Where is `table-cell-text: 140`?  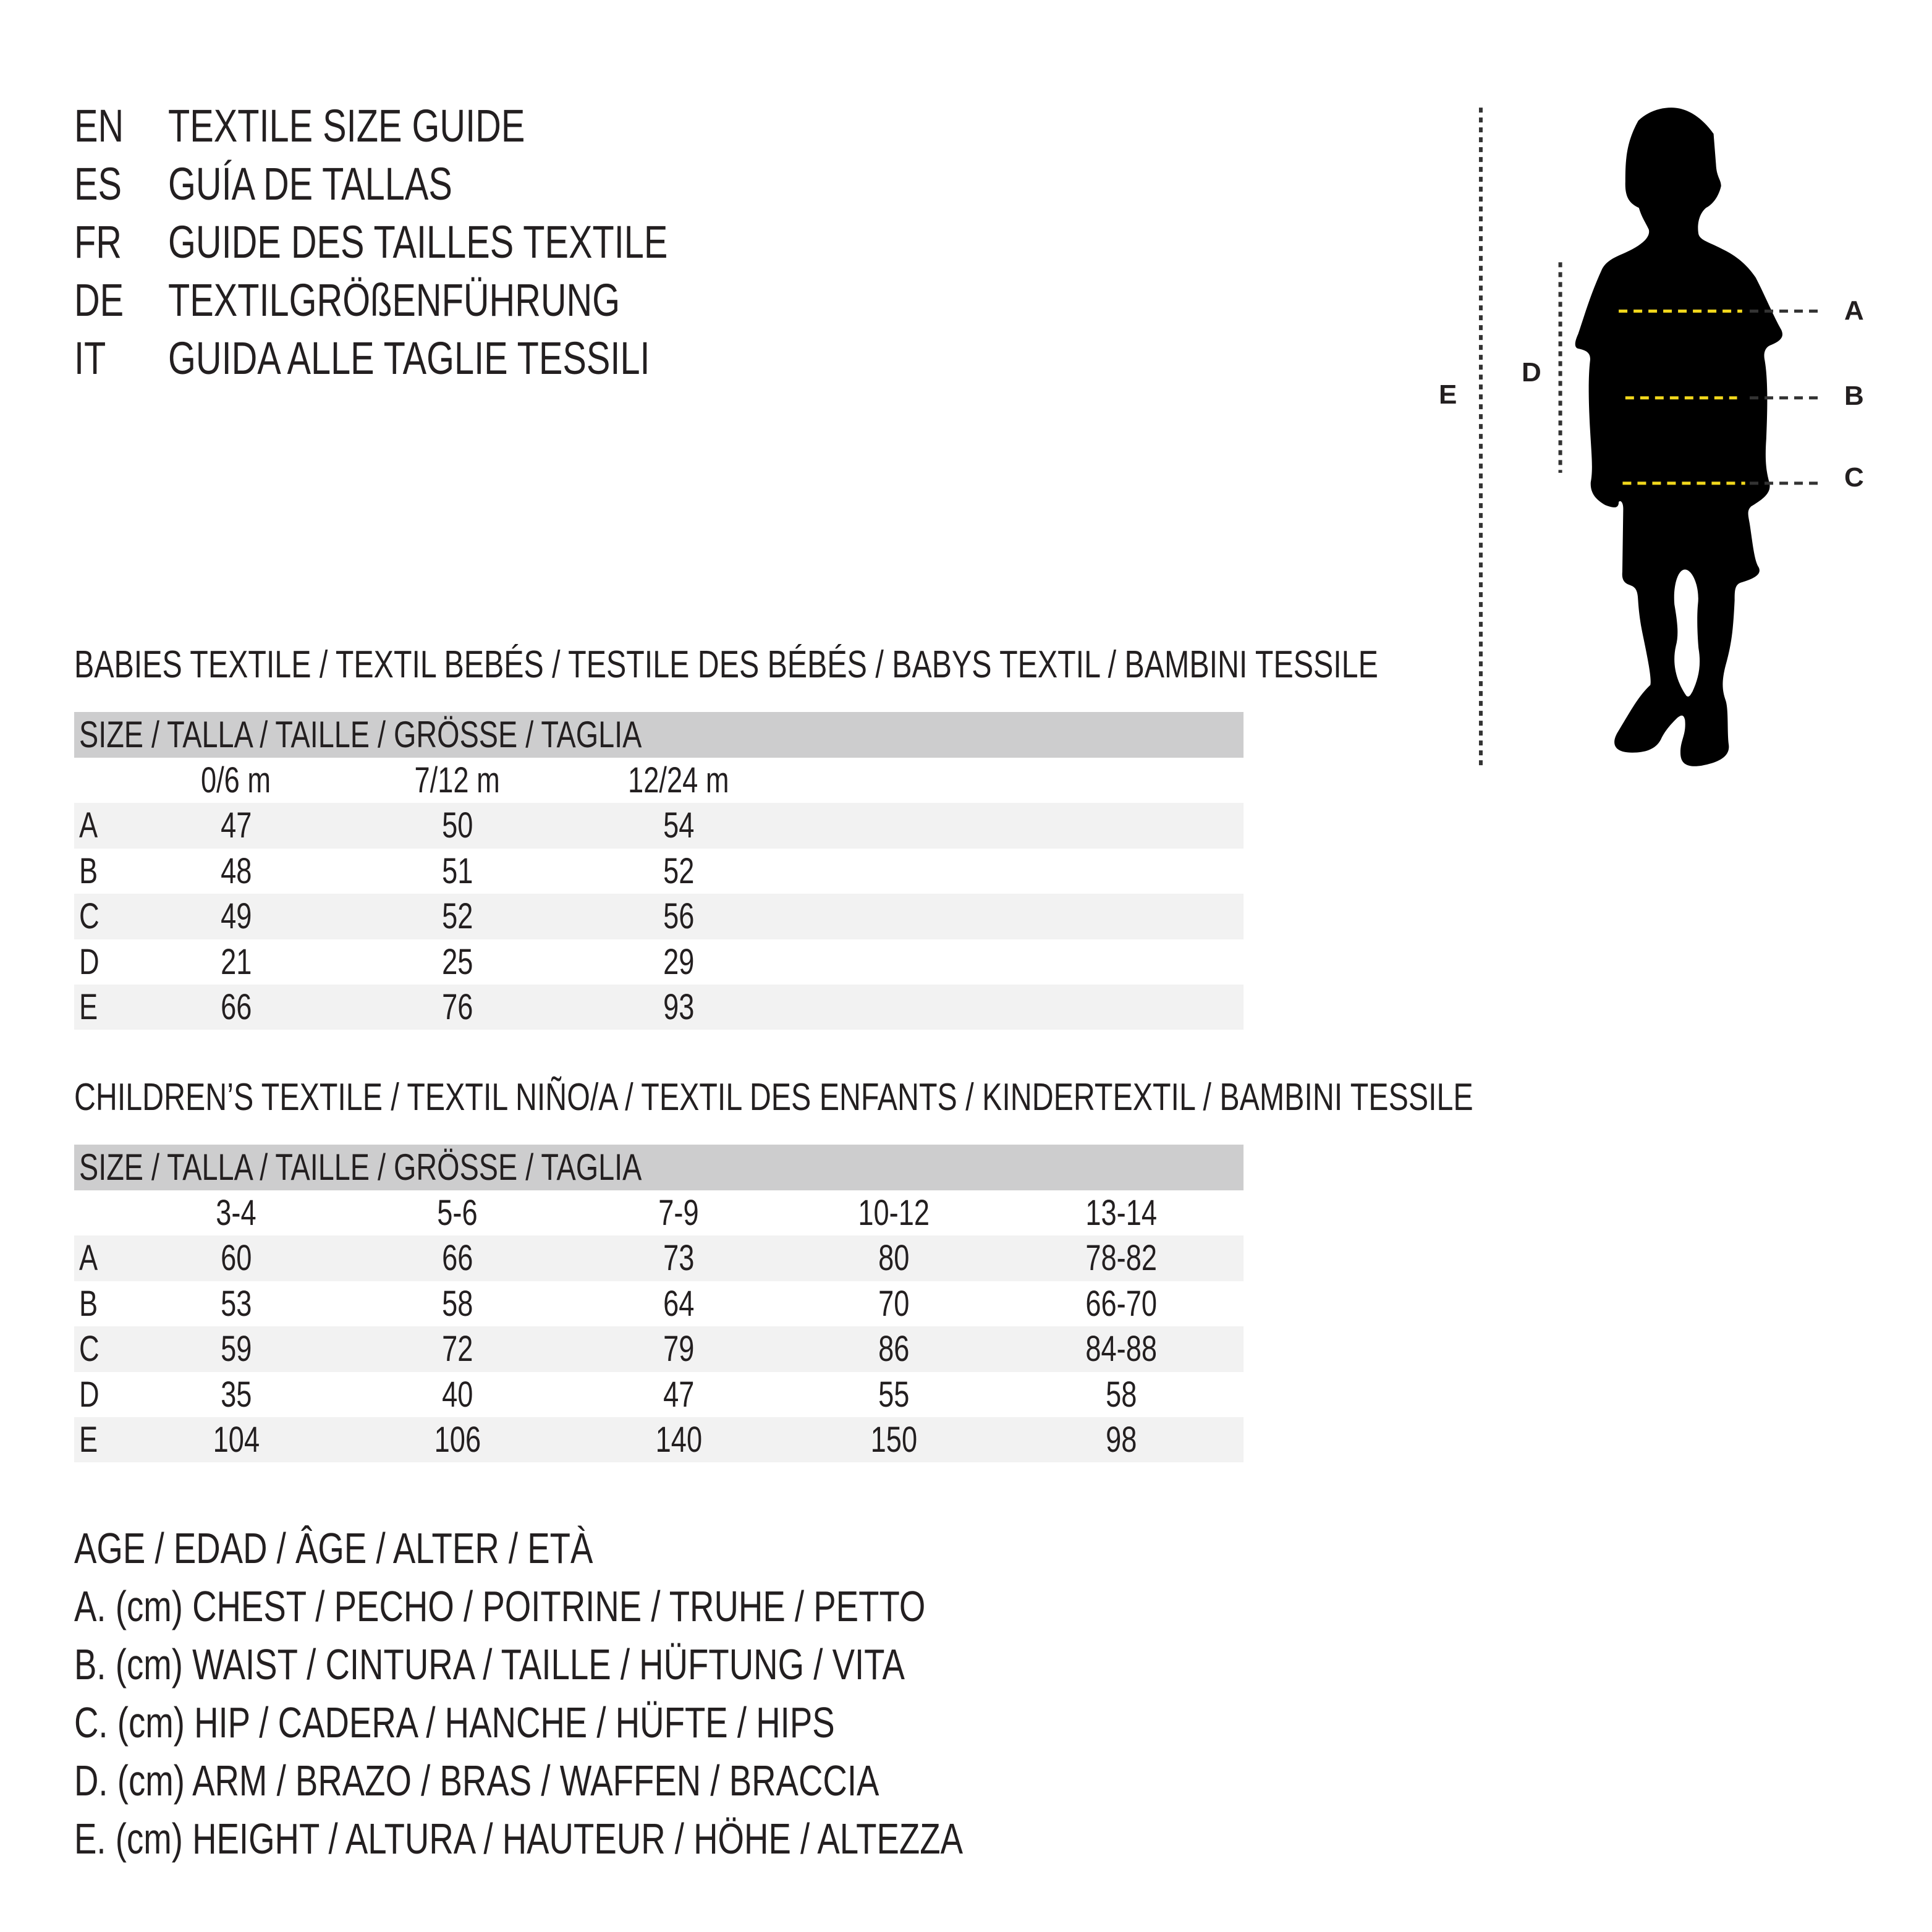 table-cell-text: 140 is located at coordinates (678, 1439).